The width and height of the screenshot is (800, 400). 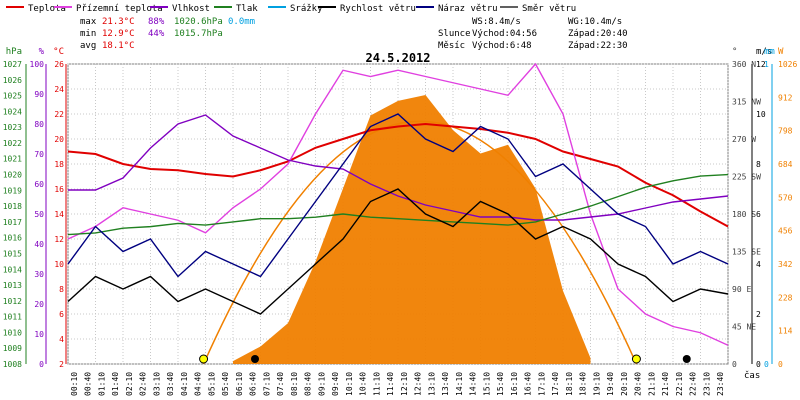 What do you see at coordinates (12, 96) in the screenshot?
I see `axis-hpa-tick: 1025` at bounding box center [12, 96].